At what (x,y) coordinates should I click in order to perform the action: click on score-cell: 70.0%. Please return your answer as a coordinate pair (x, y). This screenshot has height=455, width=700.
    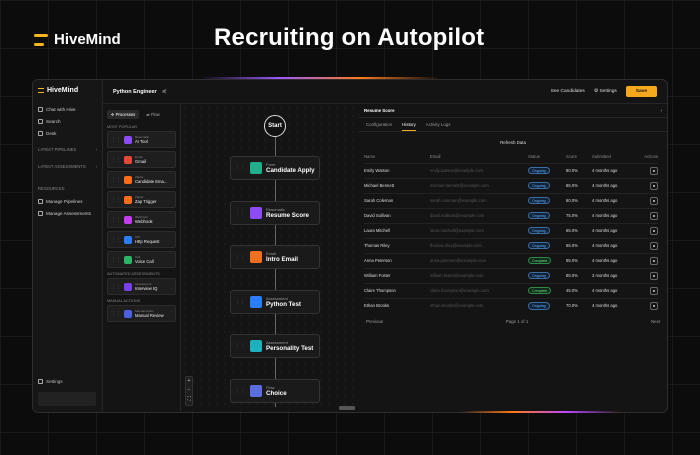
    Looking at the image, I should click on (579, 305).